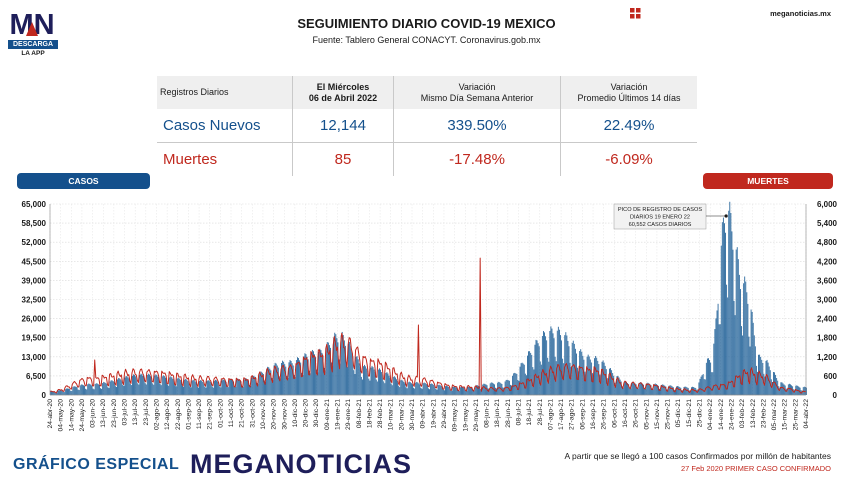 This screenshot has width=853, height=483. I want to click on x-tick-label: 23-jun-20, so click(114, 413).